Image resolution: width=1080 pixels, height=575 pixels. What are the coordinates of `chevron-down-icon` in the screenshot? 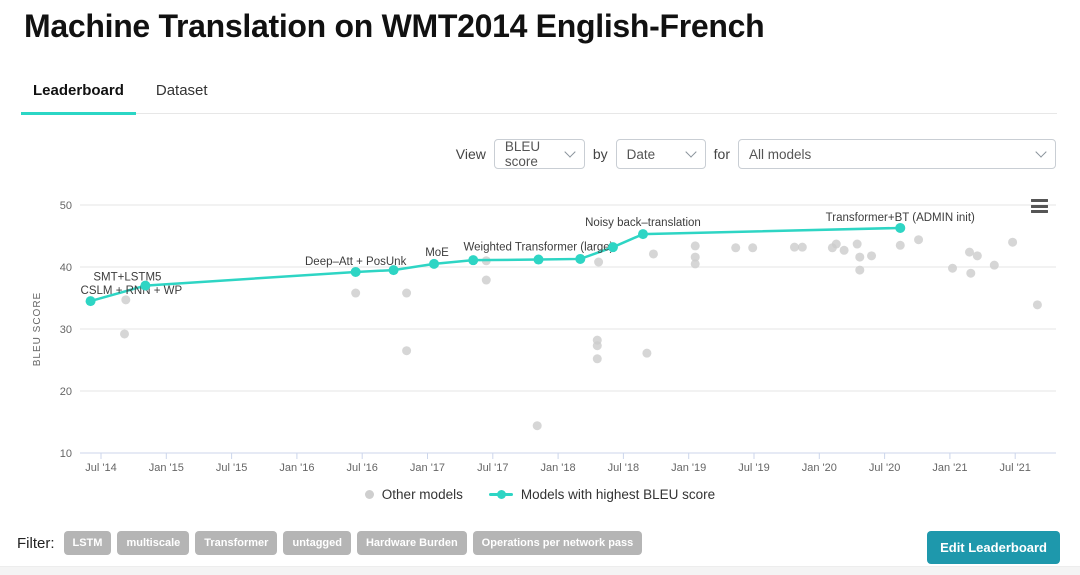 It's located at (1041, 152).